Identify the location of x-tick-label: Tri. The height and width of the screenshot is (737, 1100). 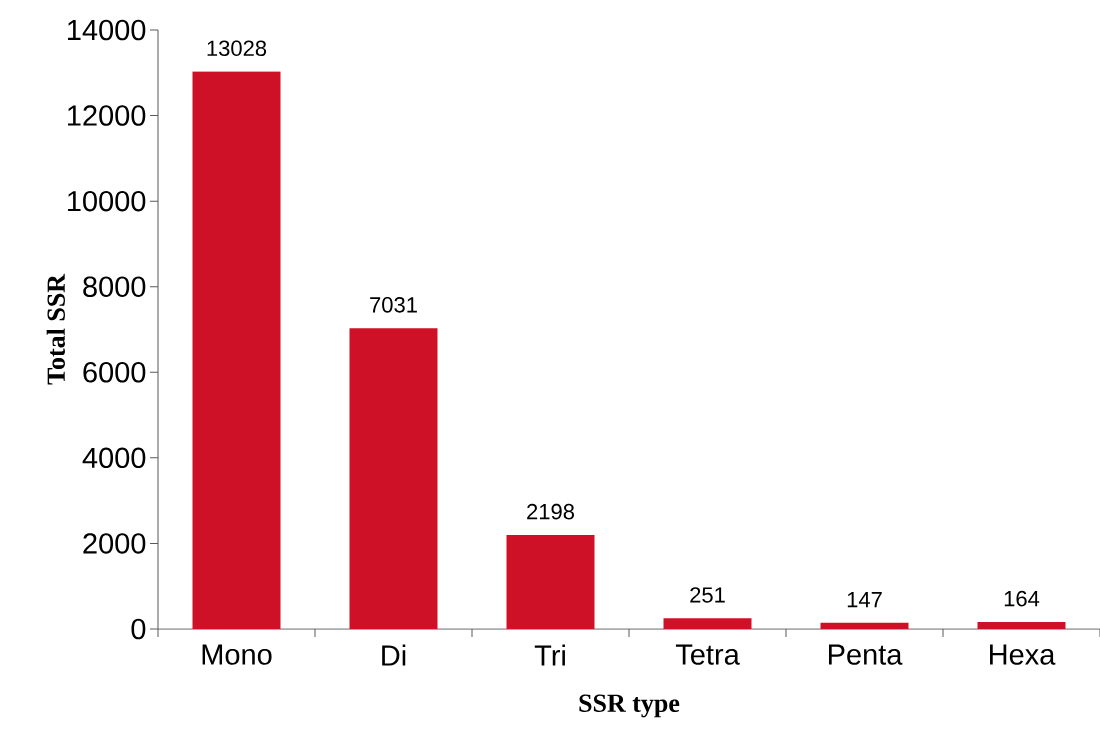
(549, 655).